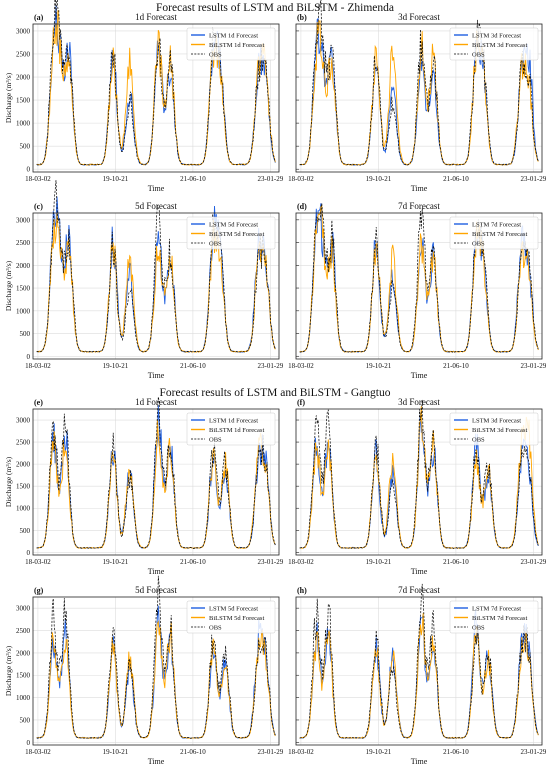 This screenshot has width=550, height=769. Describe the element at coordinates (301, 402) in the screenshot. I see `panel-label: (f)` at that location.